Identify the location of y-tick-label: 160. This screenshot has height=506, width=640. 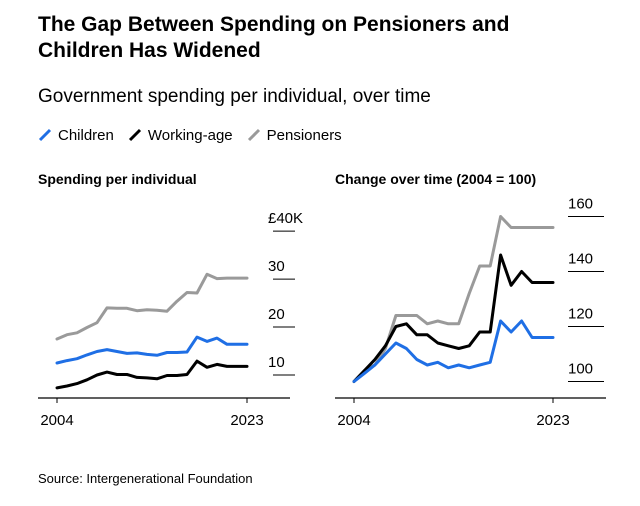
(580, 204).